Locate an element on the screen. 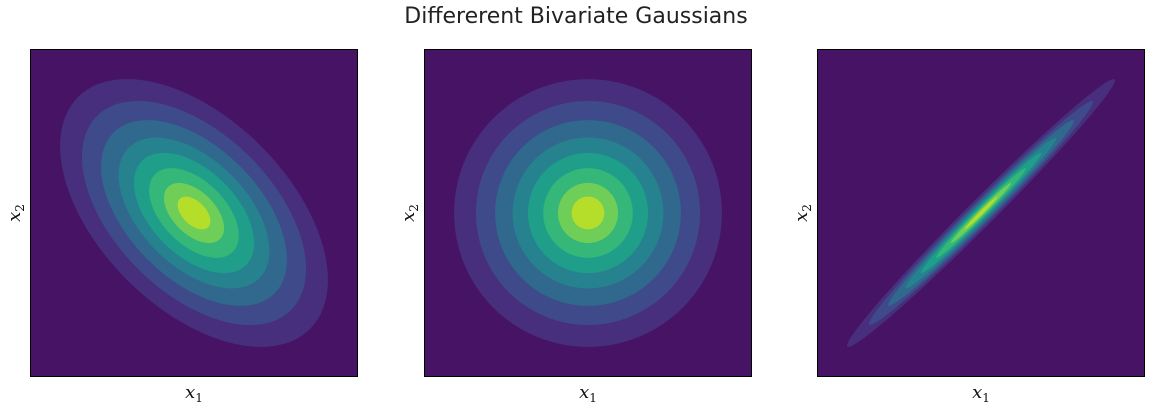  figure-title: Differerent Bivariate Gaussians is located at coordinates (576, 16).